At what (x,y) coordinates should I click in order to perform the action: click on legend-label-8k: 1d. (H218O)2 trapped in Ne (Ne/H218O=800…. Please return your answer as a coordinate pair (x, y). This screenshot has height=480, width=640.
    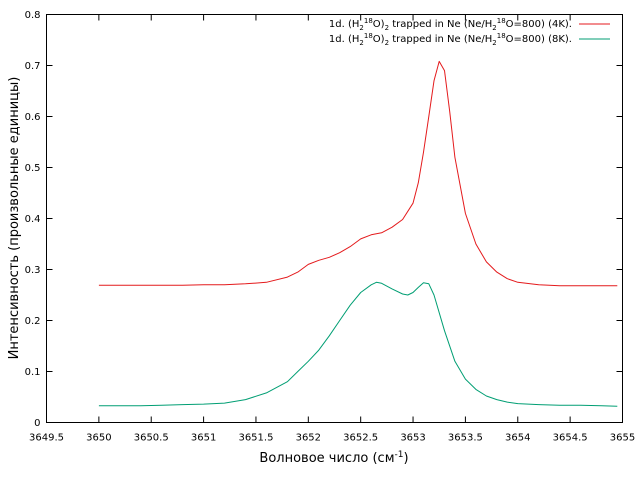
    Looking at the image, I should click on (450, 39).